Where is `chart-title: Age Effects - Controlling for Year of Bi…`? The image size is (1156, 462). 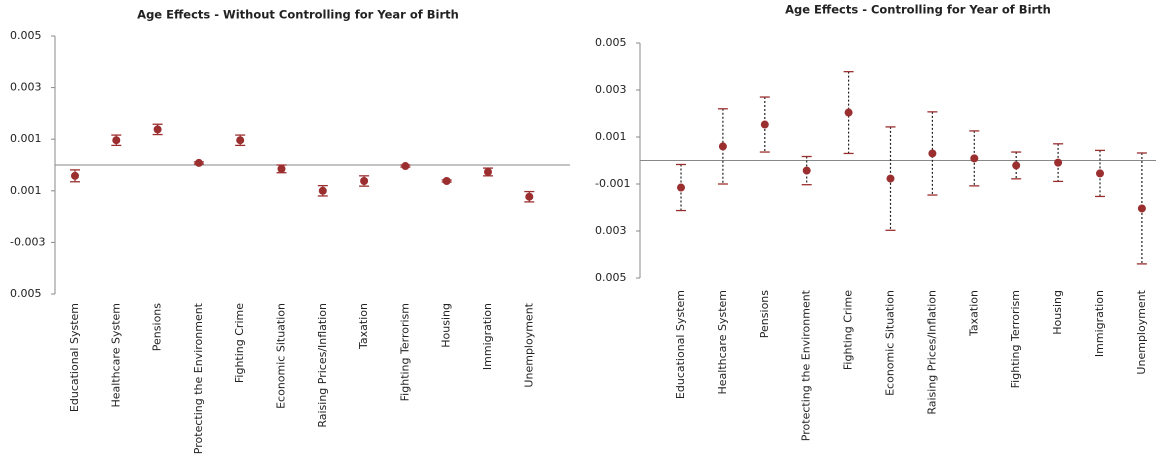 chart-title: Age Effects - Controlling for Year of Bi… is located at coordinates (918, 10).